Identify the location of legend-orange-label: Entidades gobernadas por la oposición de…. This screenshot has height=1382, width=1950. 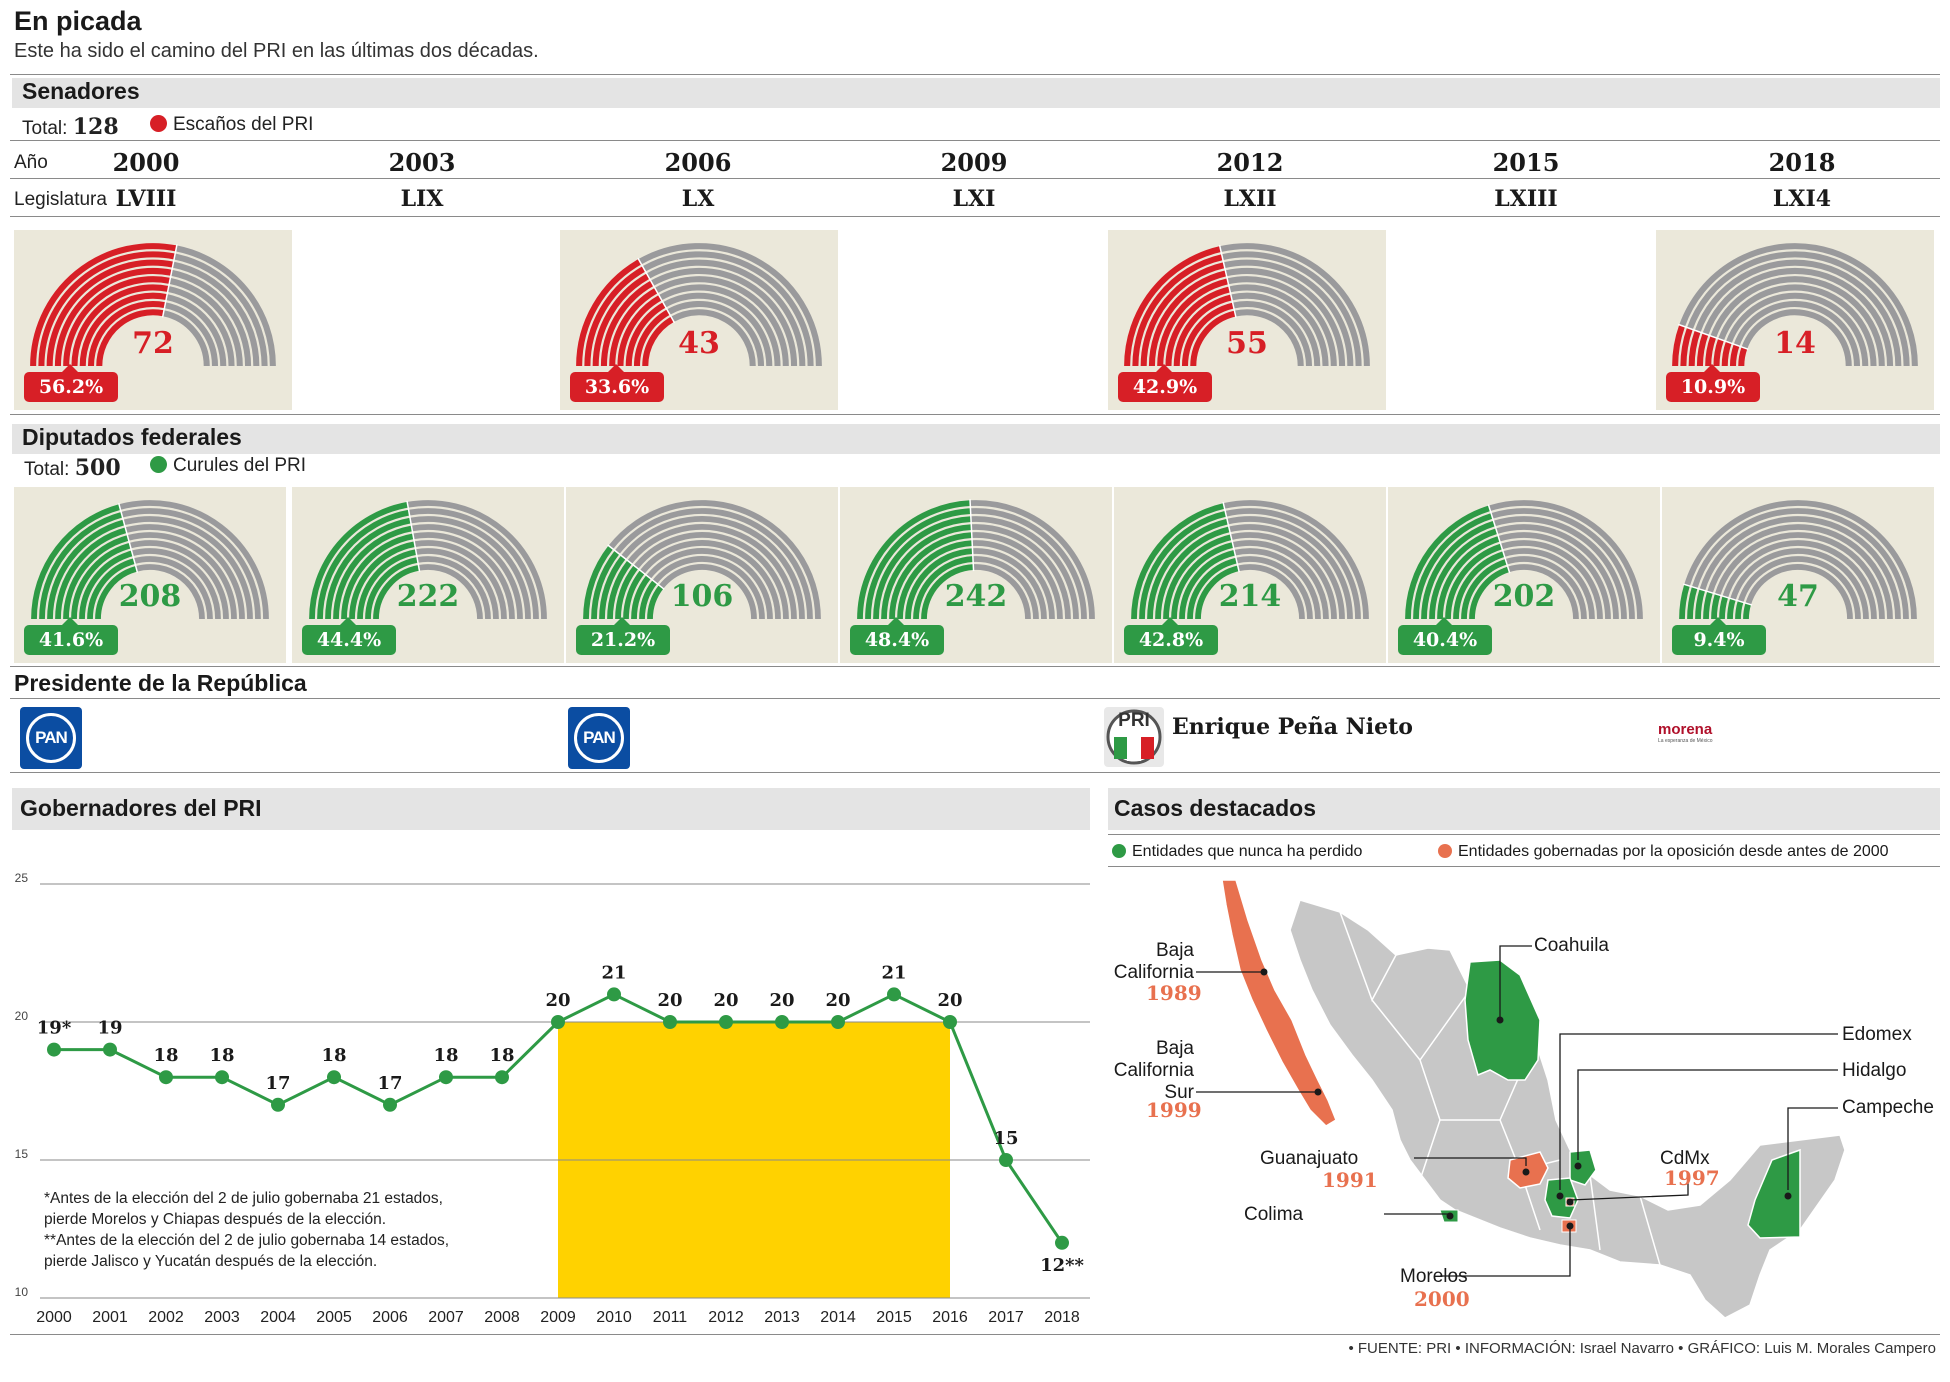
(1673, 851).